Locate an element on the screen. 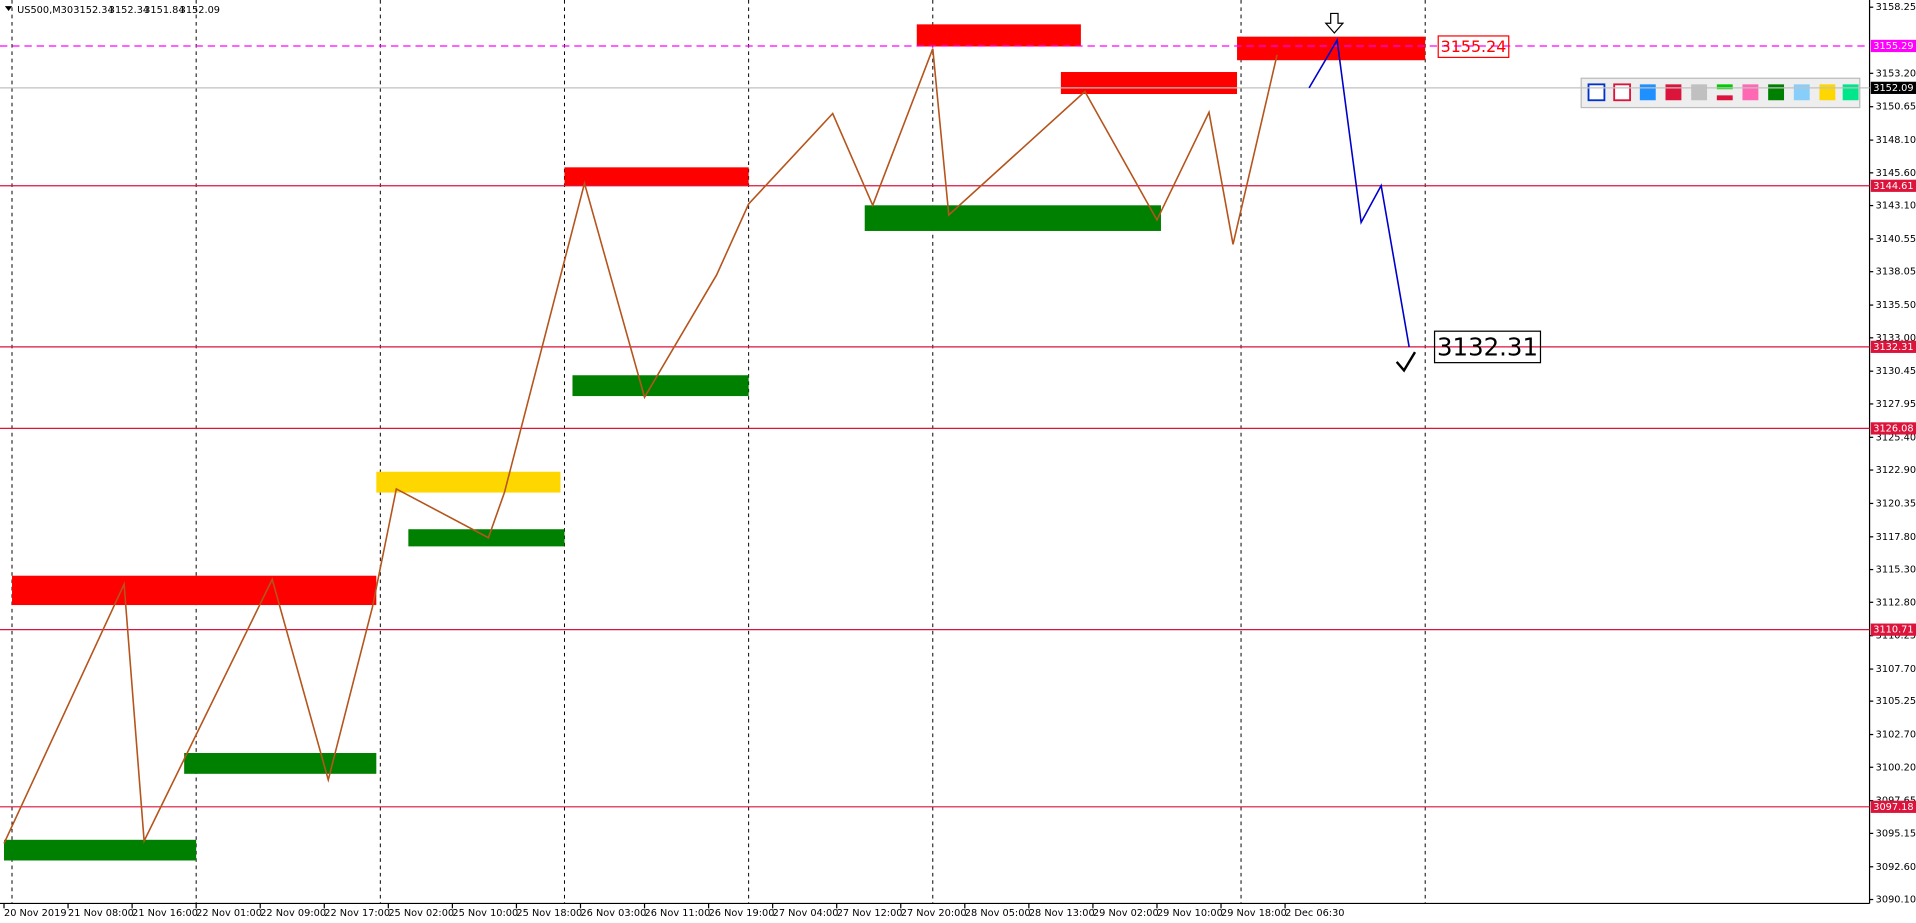 The image size is (1916, 923). x-tick-label: 29 Nov 02:00 is located at coordinates (1126, 913).